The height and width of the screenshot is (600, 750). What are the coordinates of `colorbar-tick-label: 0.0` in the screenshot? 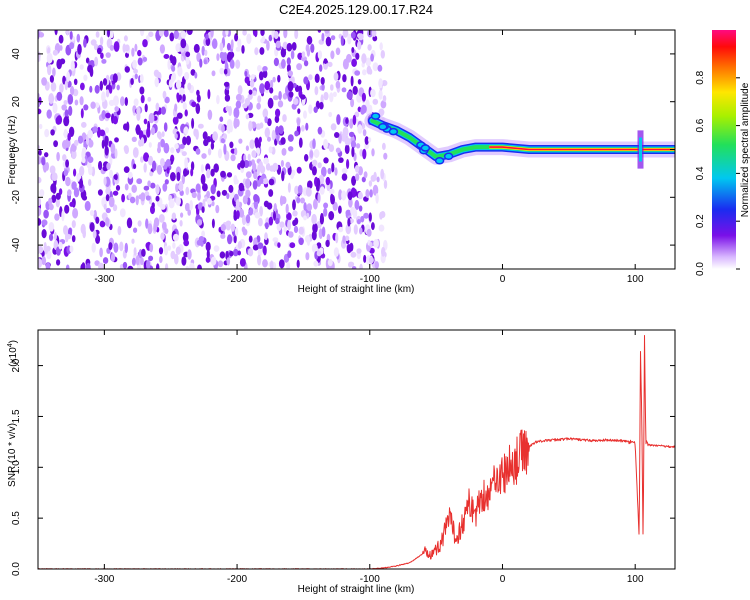 It's located at (700, 269).